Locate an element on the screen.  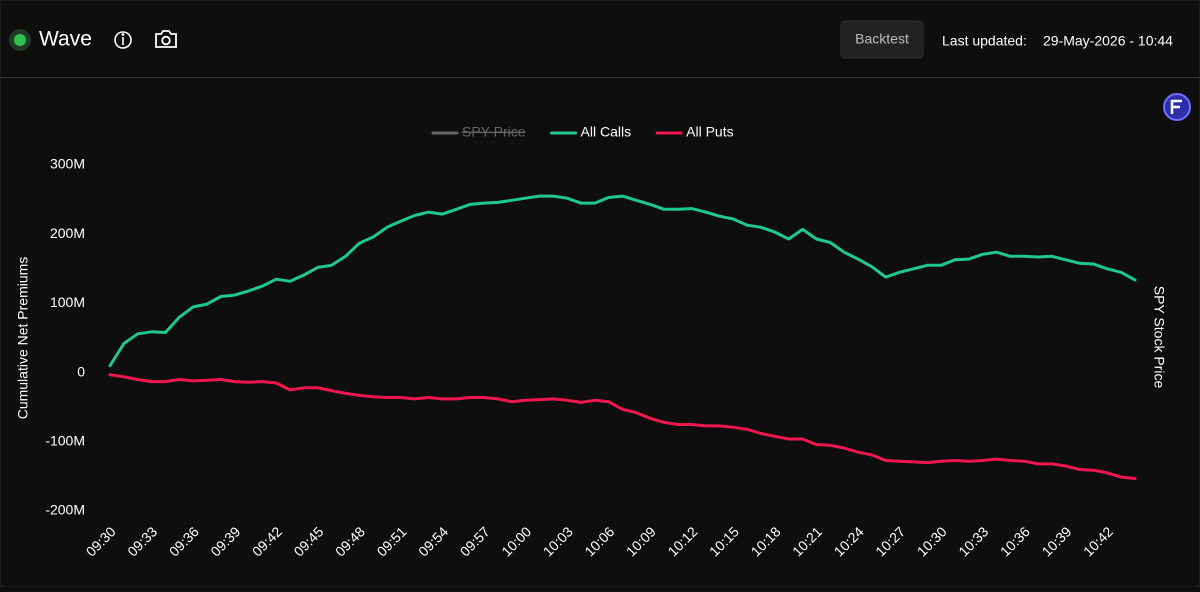
y2-axis-title: SPY Stock Price is located at coordinates (1159, 337).